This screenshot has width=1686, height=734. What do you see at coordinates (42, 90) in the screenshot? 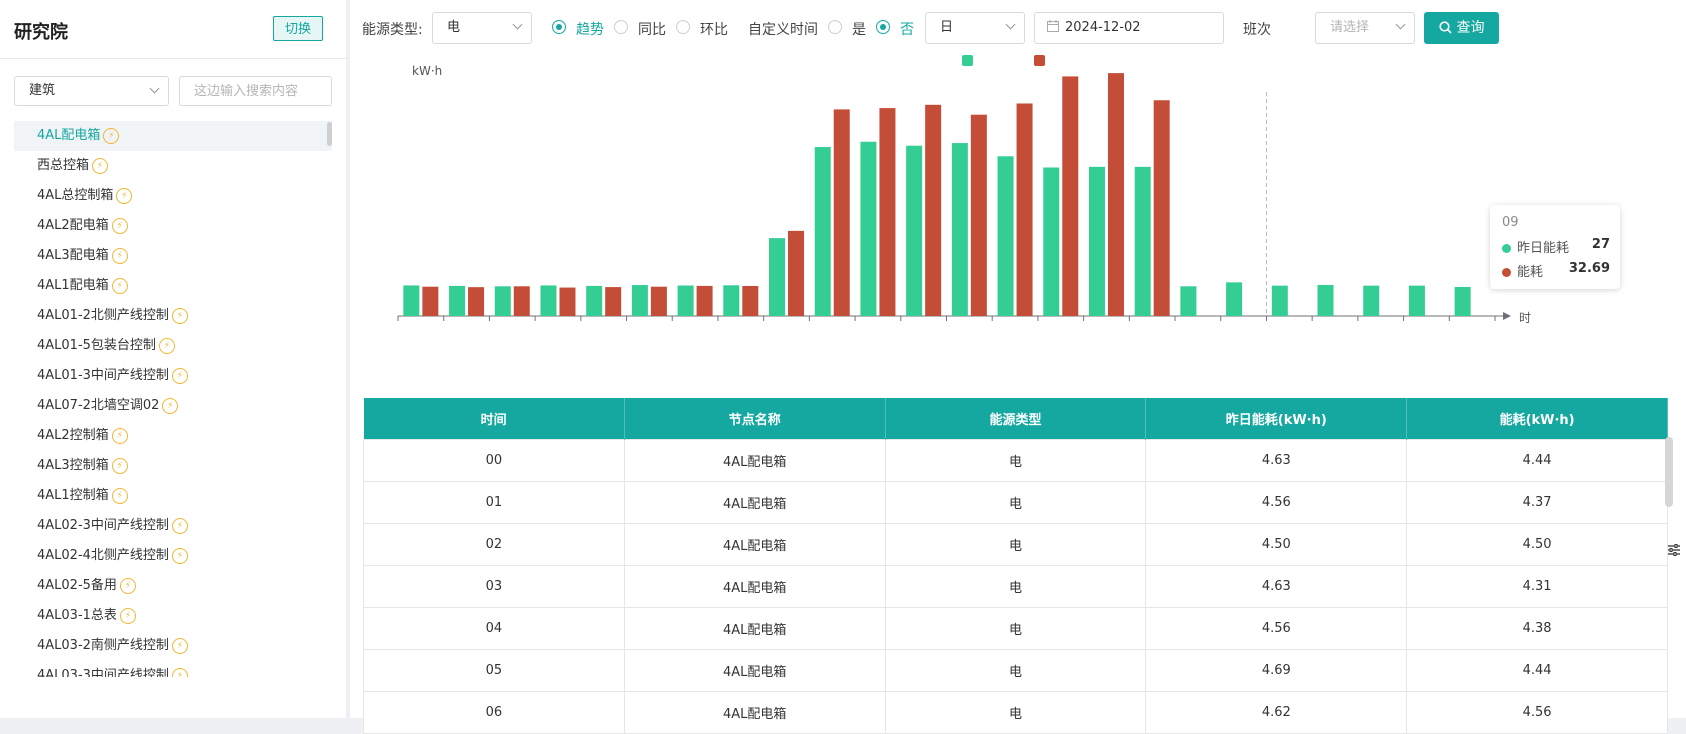
I see `category-select-value: 建筑` at bounding box center [42, 90].